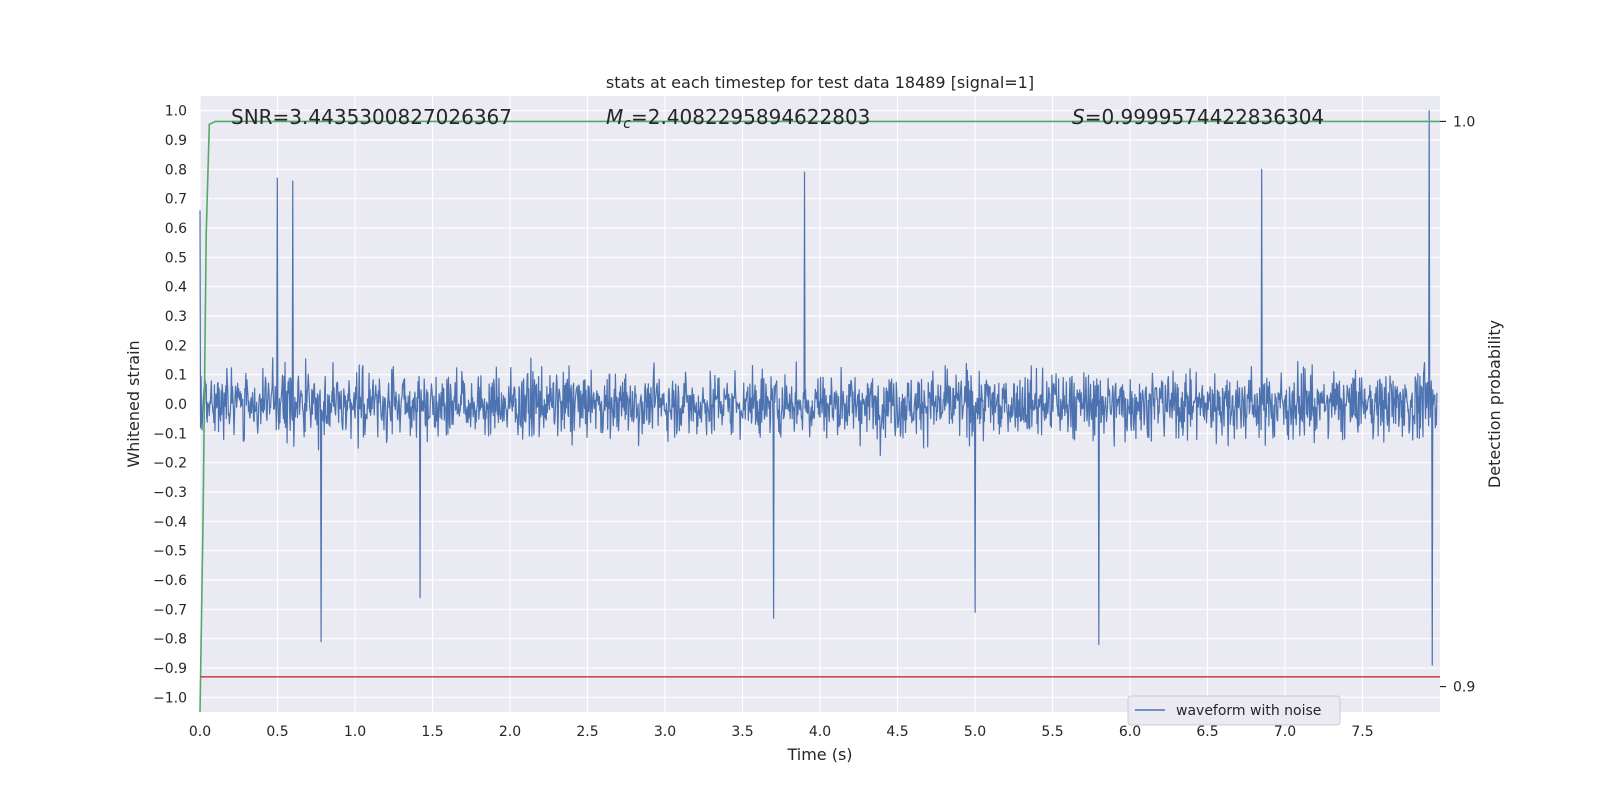 The width and height of the screenshot is (1600, 800). I want to click on y-tick-label: −0.6, so click(170, 581).